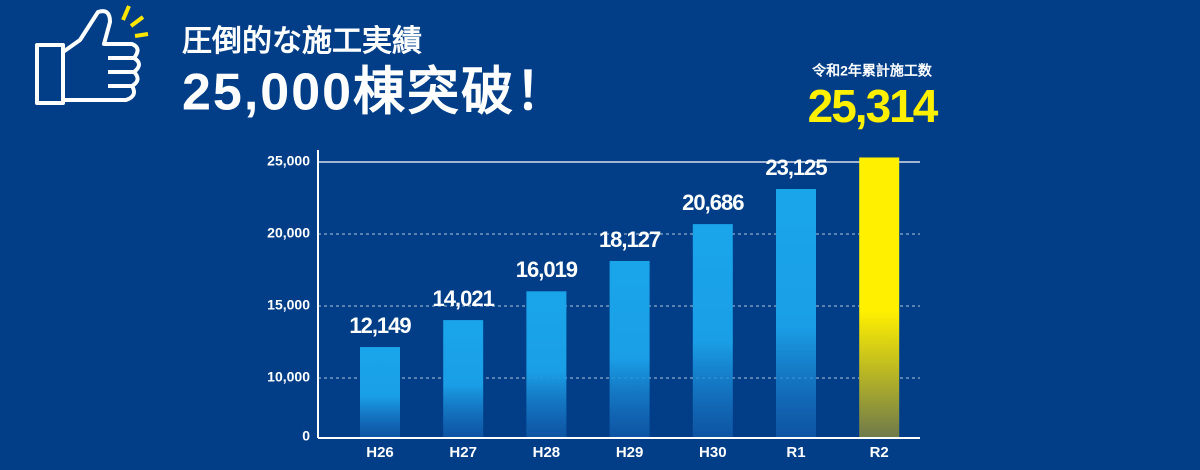 This screenshot has width=1200, height=470. Describe the element at coordinates (463, 452) in the screenshot. I see `x-tick-label: H27` at that location.